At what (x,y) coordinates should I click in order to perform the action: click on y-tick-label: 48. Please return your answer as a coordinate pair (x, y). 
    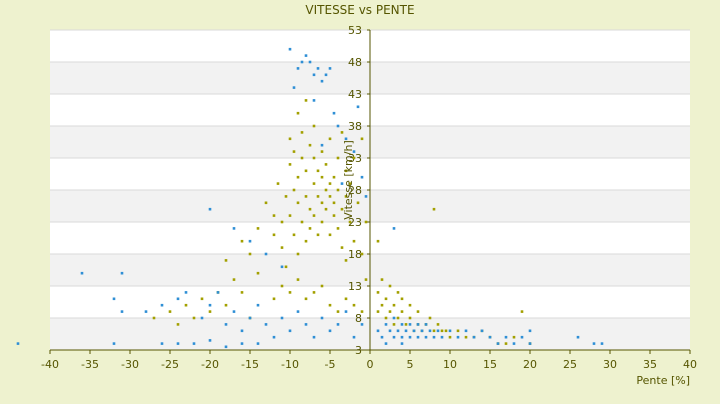
    Looking at the image, I should click on (355, 62).